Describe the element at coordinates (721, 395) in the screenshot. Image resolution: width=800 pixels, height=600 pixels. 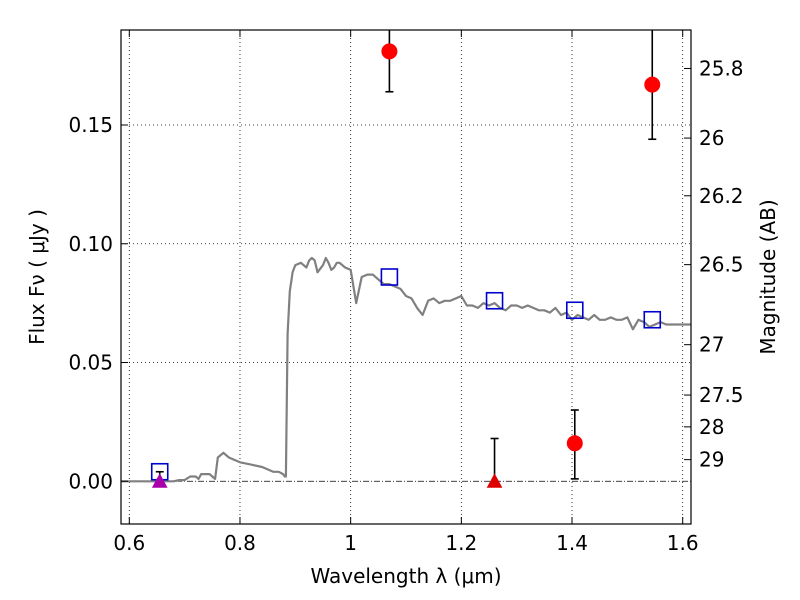
I see `y2-tick-label: 27.5` at that location.